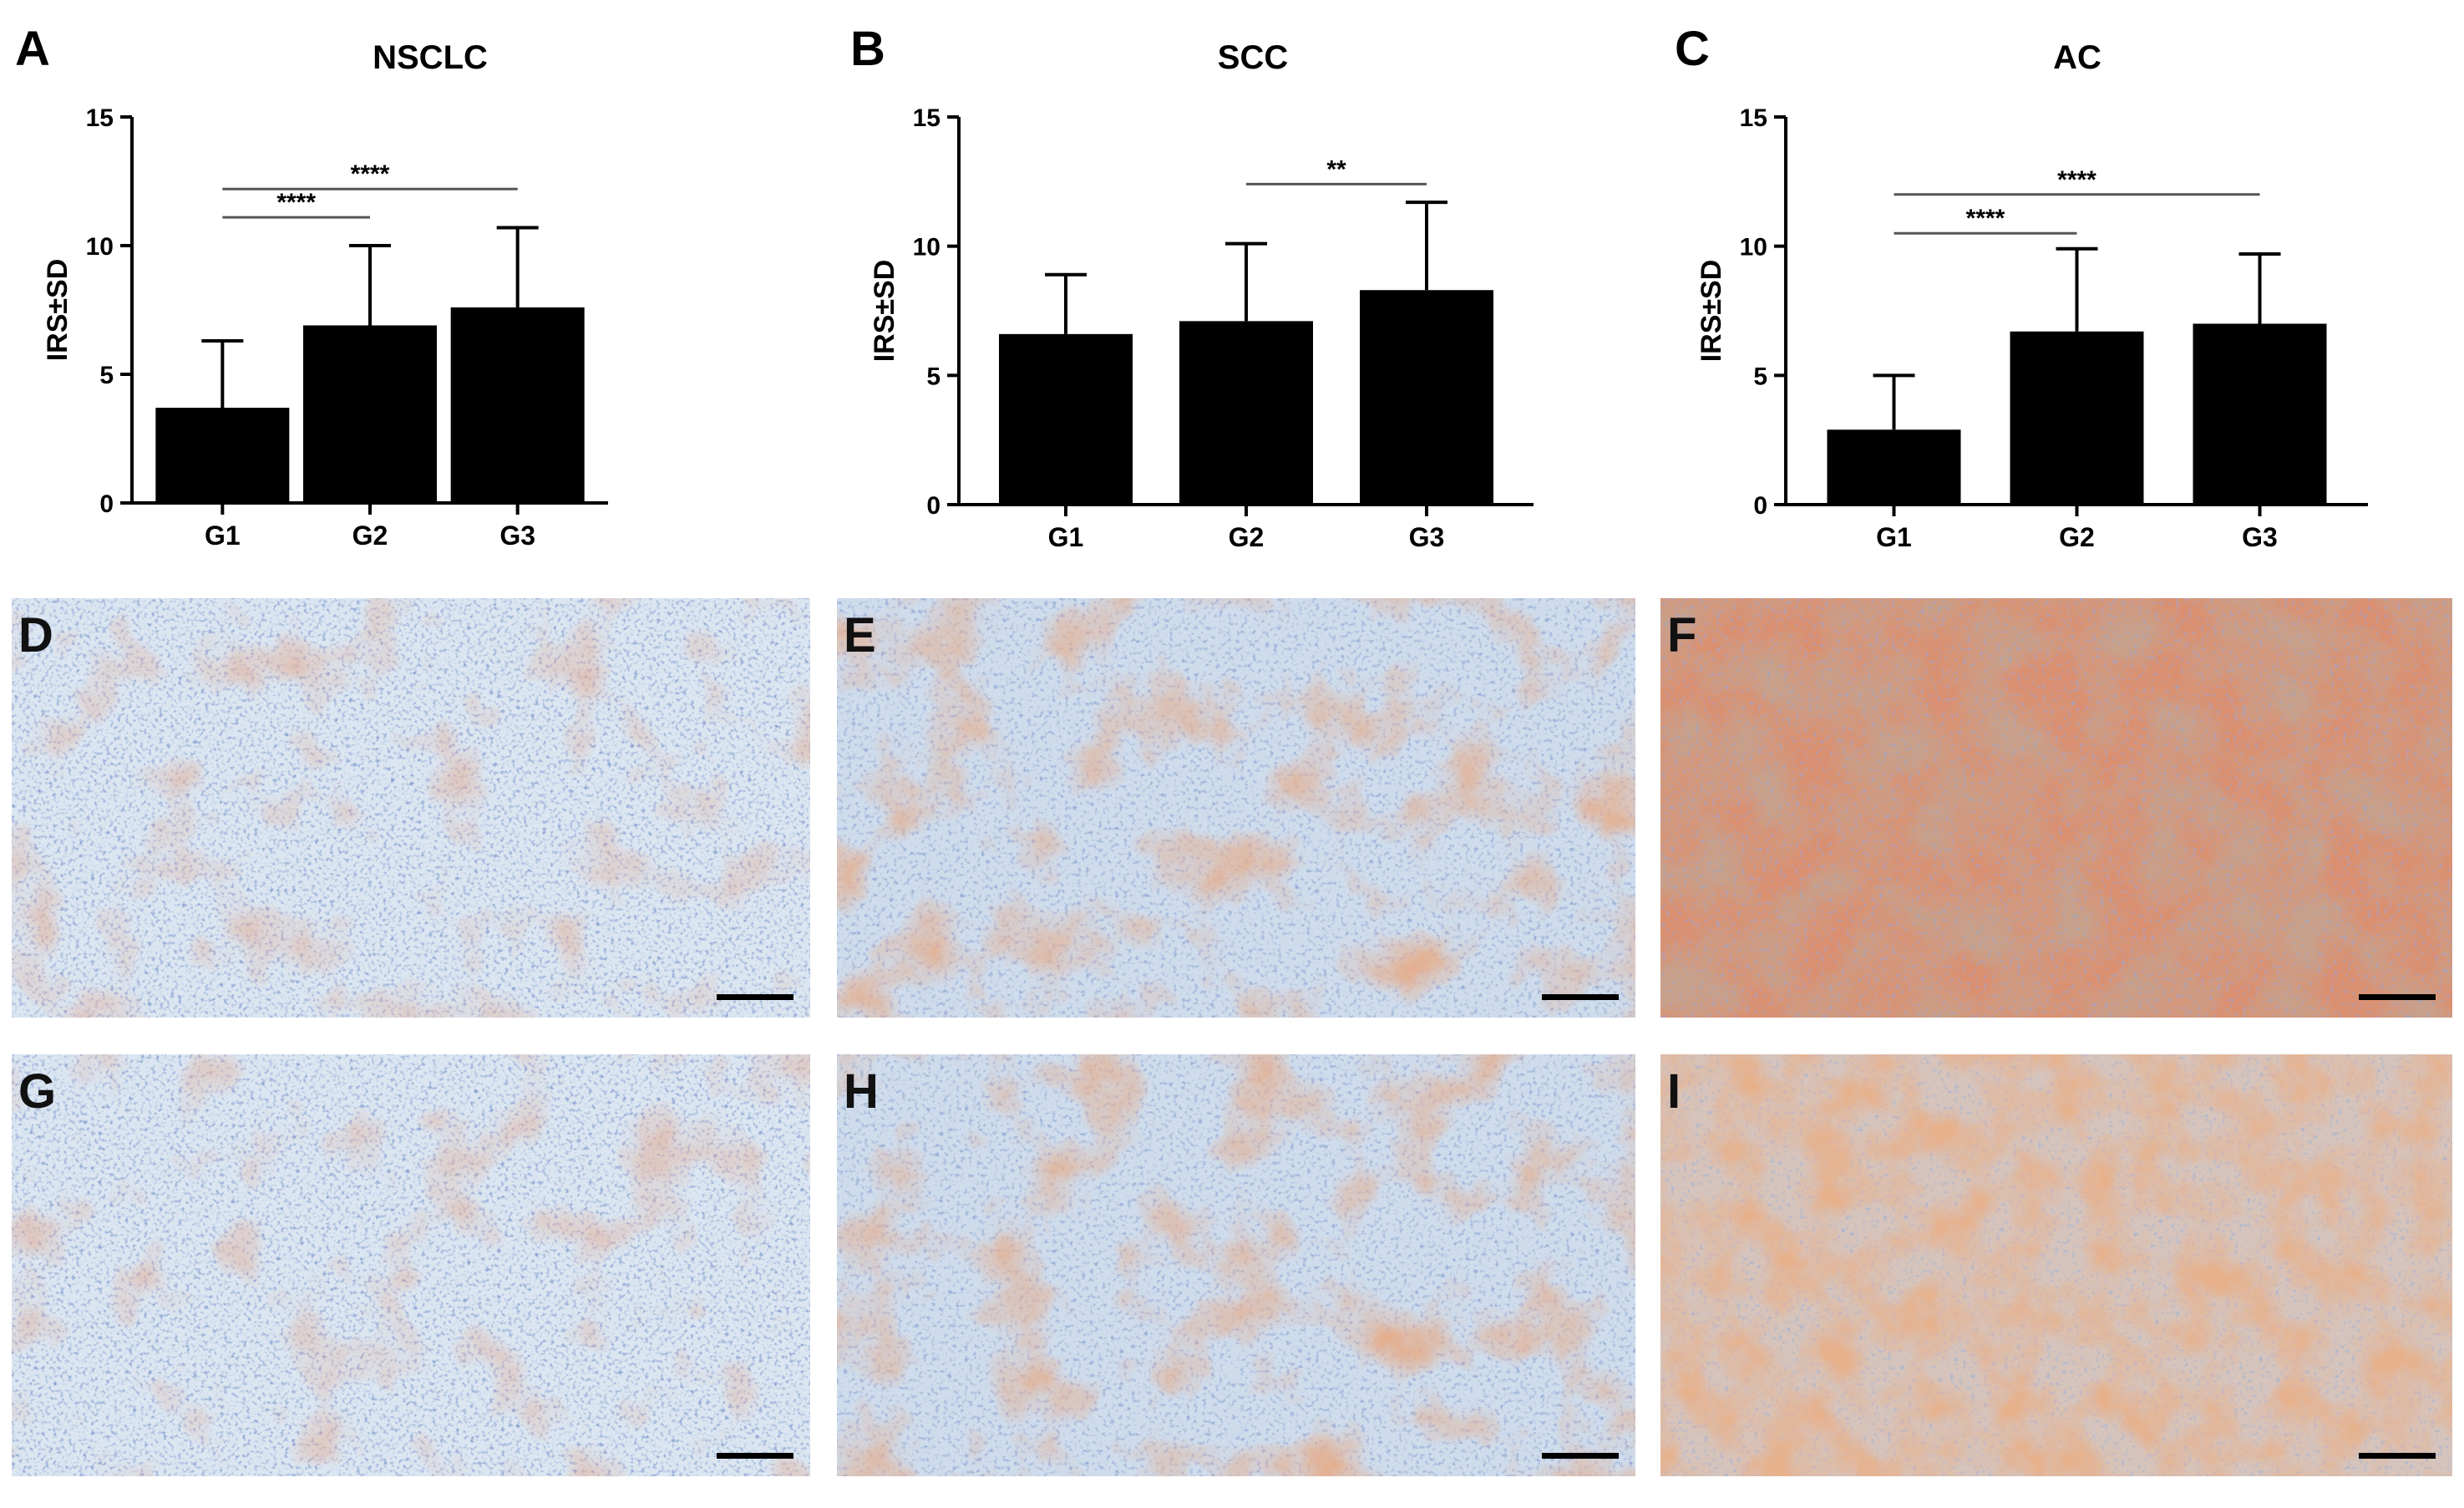 This screenshot has height=1508, width=2464. I want to click on panel-letter: B, so click(868, 49).